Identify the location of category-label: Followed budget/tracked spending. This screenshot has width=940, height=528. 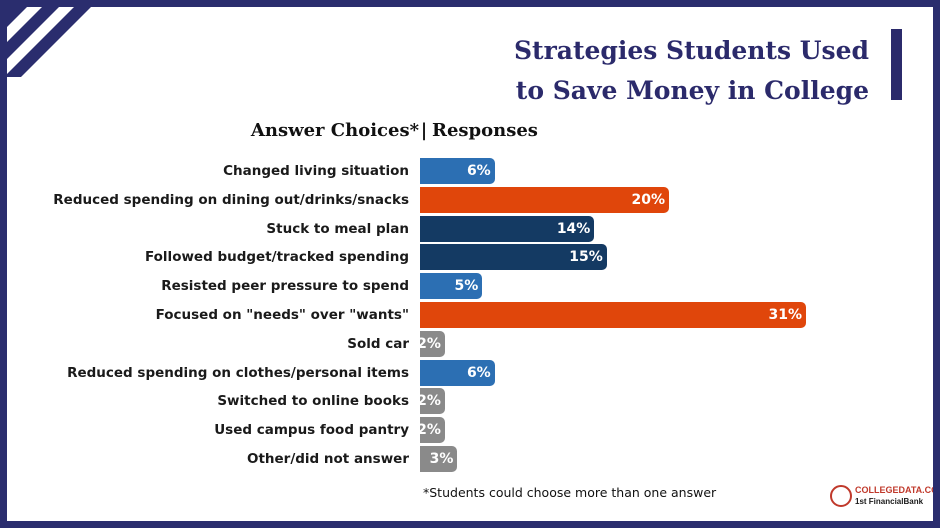
(276, 257).